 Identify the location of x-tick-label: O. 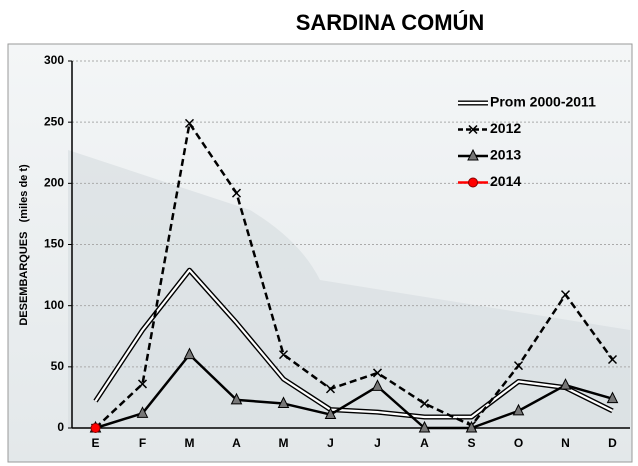
(518, 443).